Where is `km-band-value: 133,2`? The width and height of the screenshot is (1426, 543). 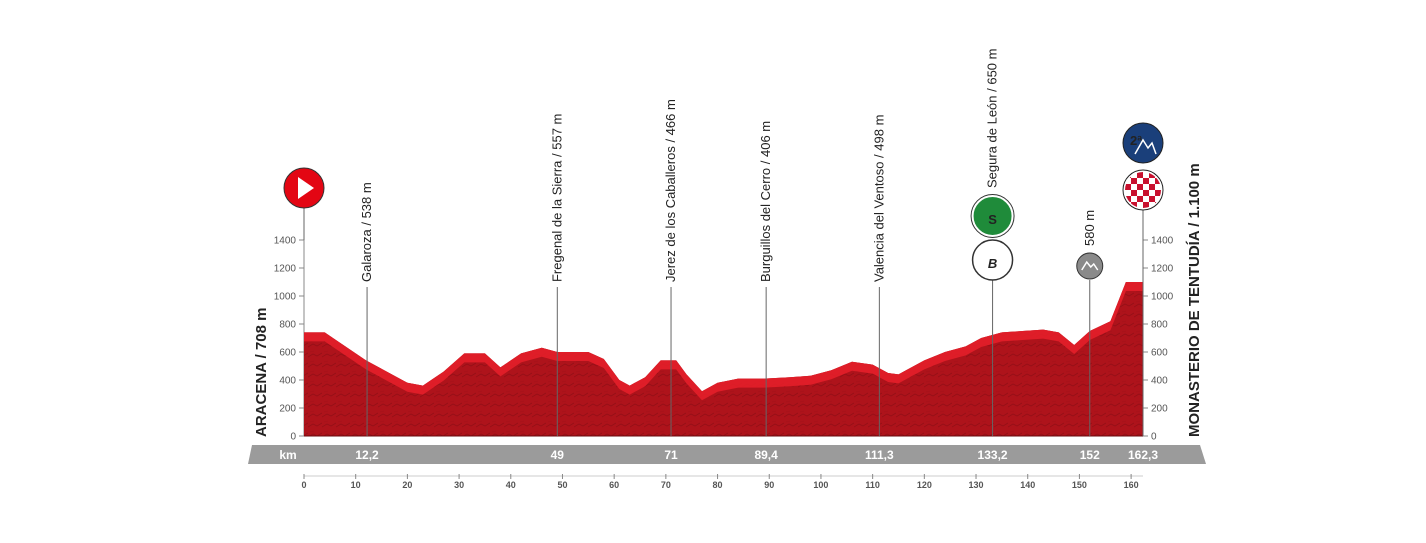 km-band-value: 133,2 is located at coordinates (993, 455).